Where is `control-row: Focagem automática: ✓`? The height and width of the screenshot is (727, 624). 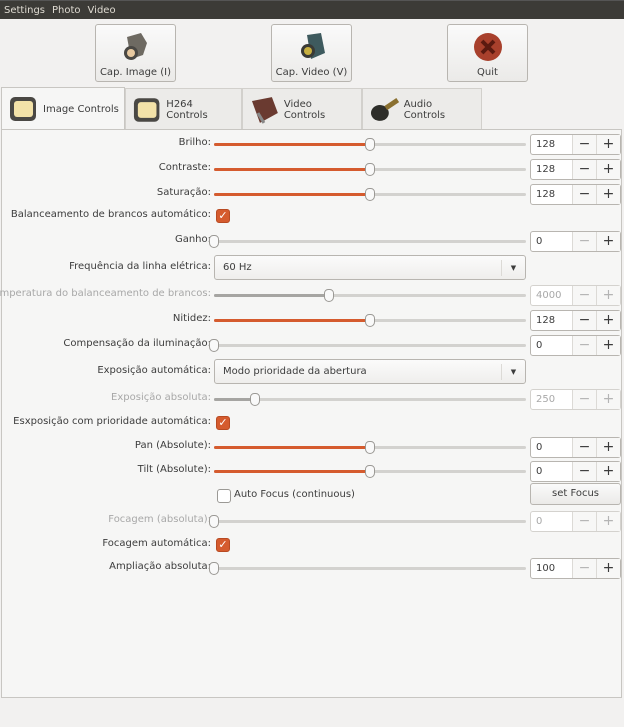 control-row: Focagem automática: ✓ is located at coordinates (312, 545).